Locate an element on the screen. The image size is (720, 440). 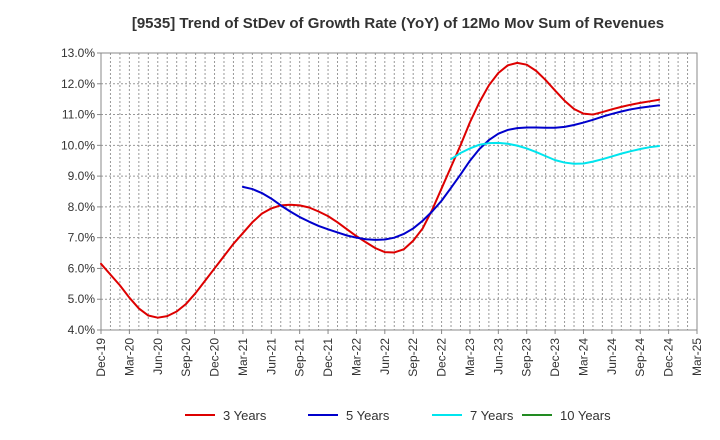
x-tick-label: Dec-19 is located at coordinates (101, 357).